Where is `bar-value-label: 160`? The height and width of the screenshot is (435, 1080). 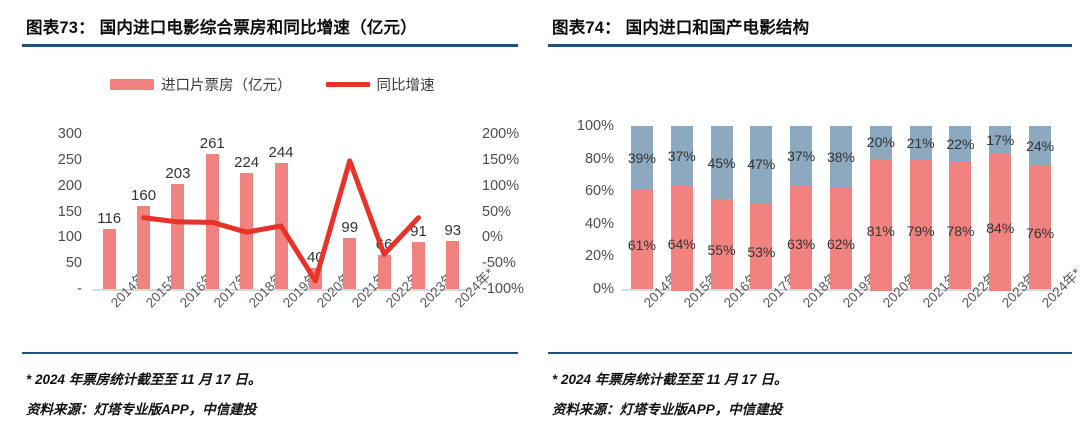 bar-value-label: 160 is located at coordinates (144, 196).